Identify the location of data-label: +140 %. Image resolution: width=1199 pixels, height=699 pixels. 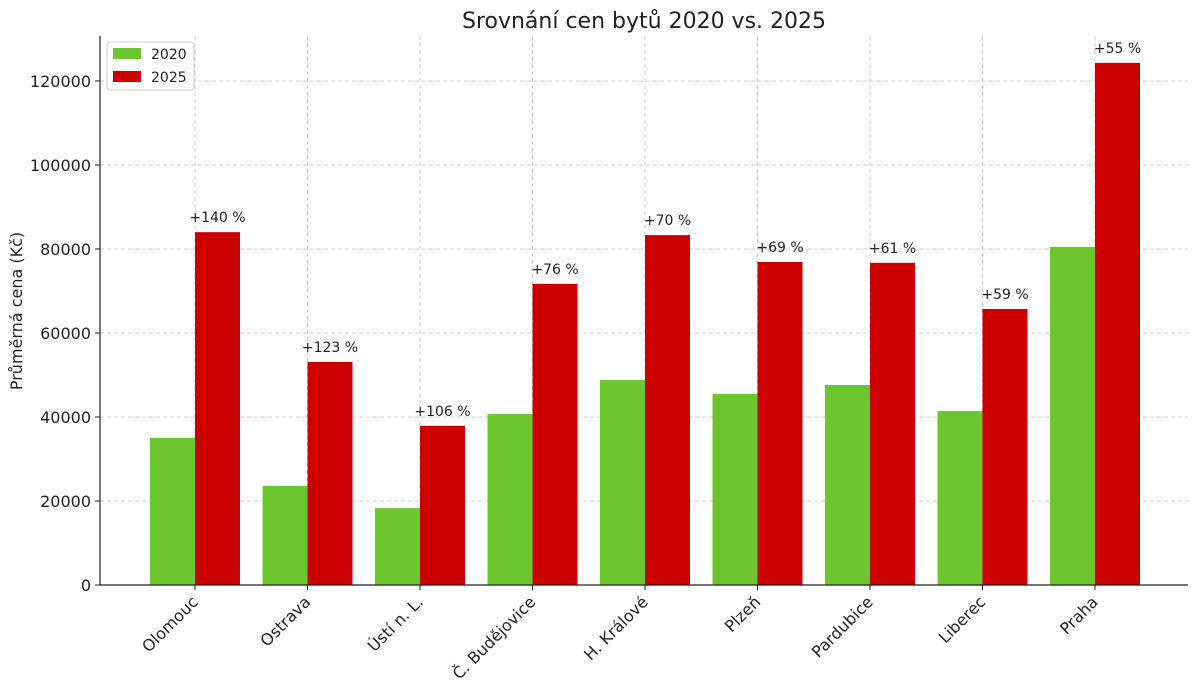
(217, 218).